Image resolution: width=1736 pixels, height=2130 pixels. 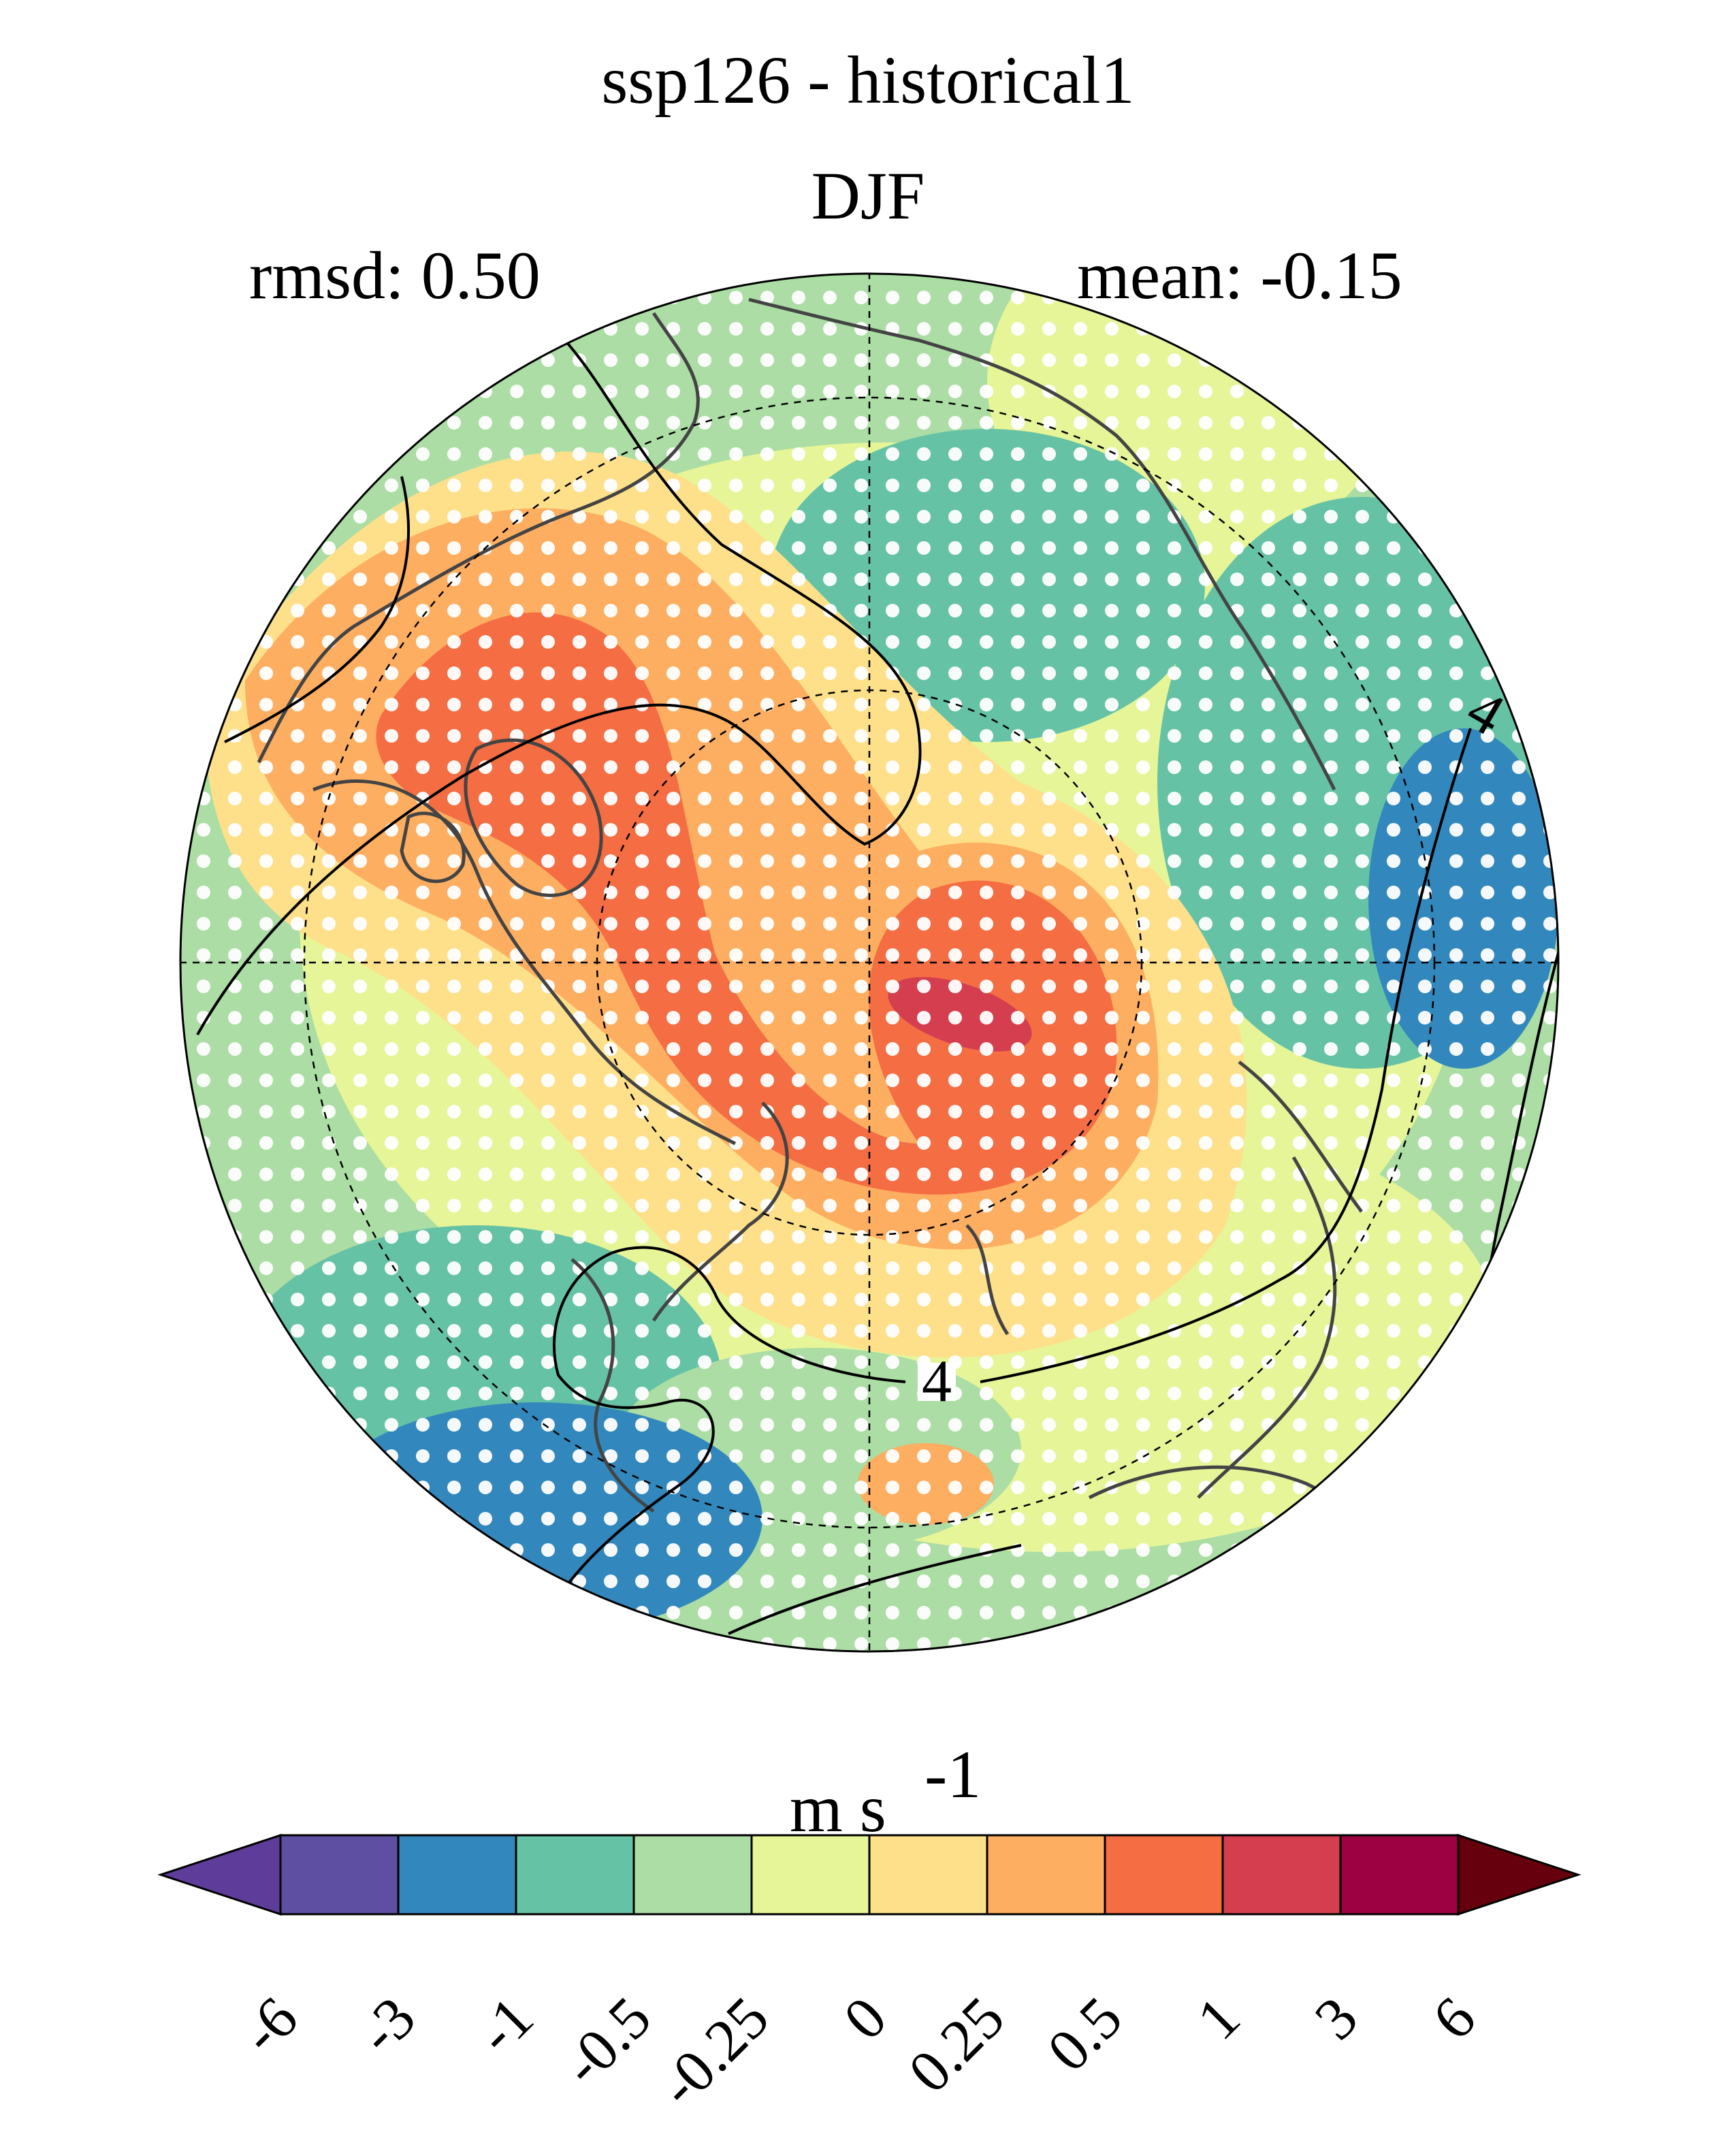 I want to click on colorbar-tick-label: -0.5, so click(x=607, y=2042).